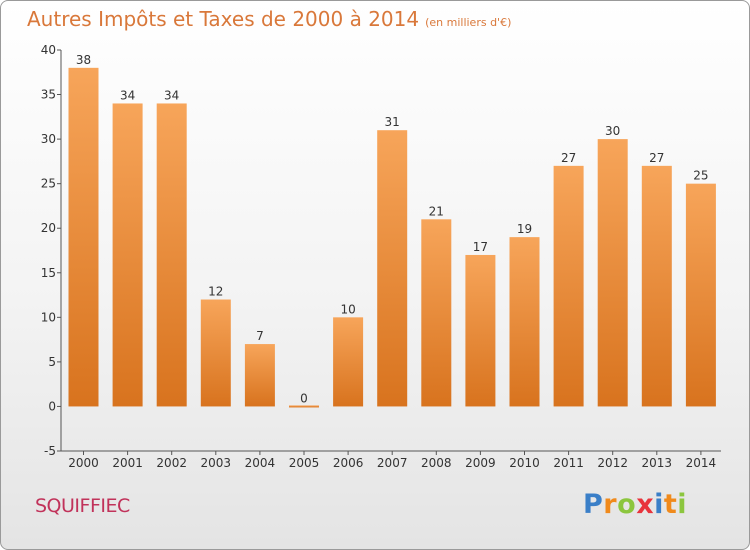 The height and width of the screenshot is (550, 750). Describe the element at coordinates (83, 237) in the screenshot. I see `bar-2000` at that location.